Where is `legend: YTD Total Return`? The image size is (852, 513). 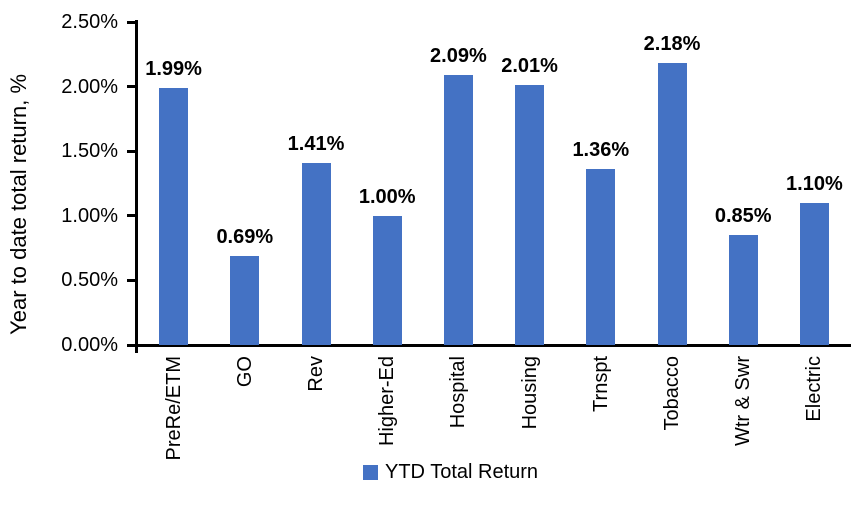 legend: YTD Total Return is located at coordinates (450, 472).